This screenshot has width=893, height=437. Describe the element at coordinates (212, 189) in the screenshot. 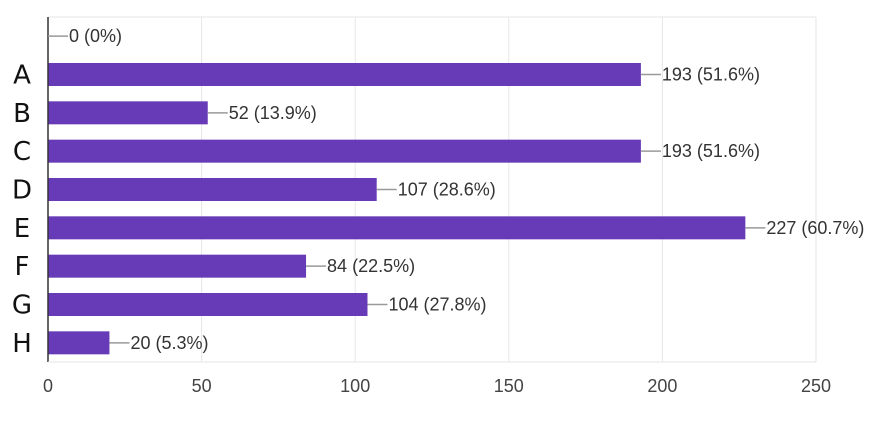

I see `bar-D` at that location.